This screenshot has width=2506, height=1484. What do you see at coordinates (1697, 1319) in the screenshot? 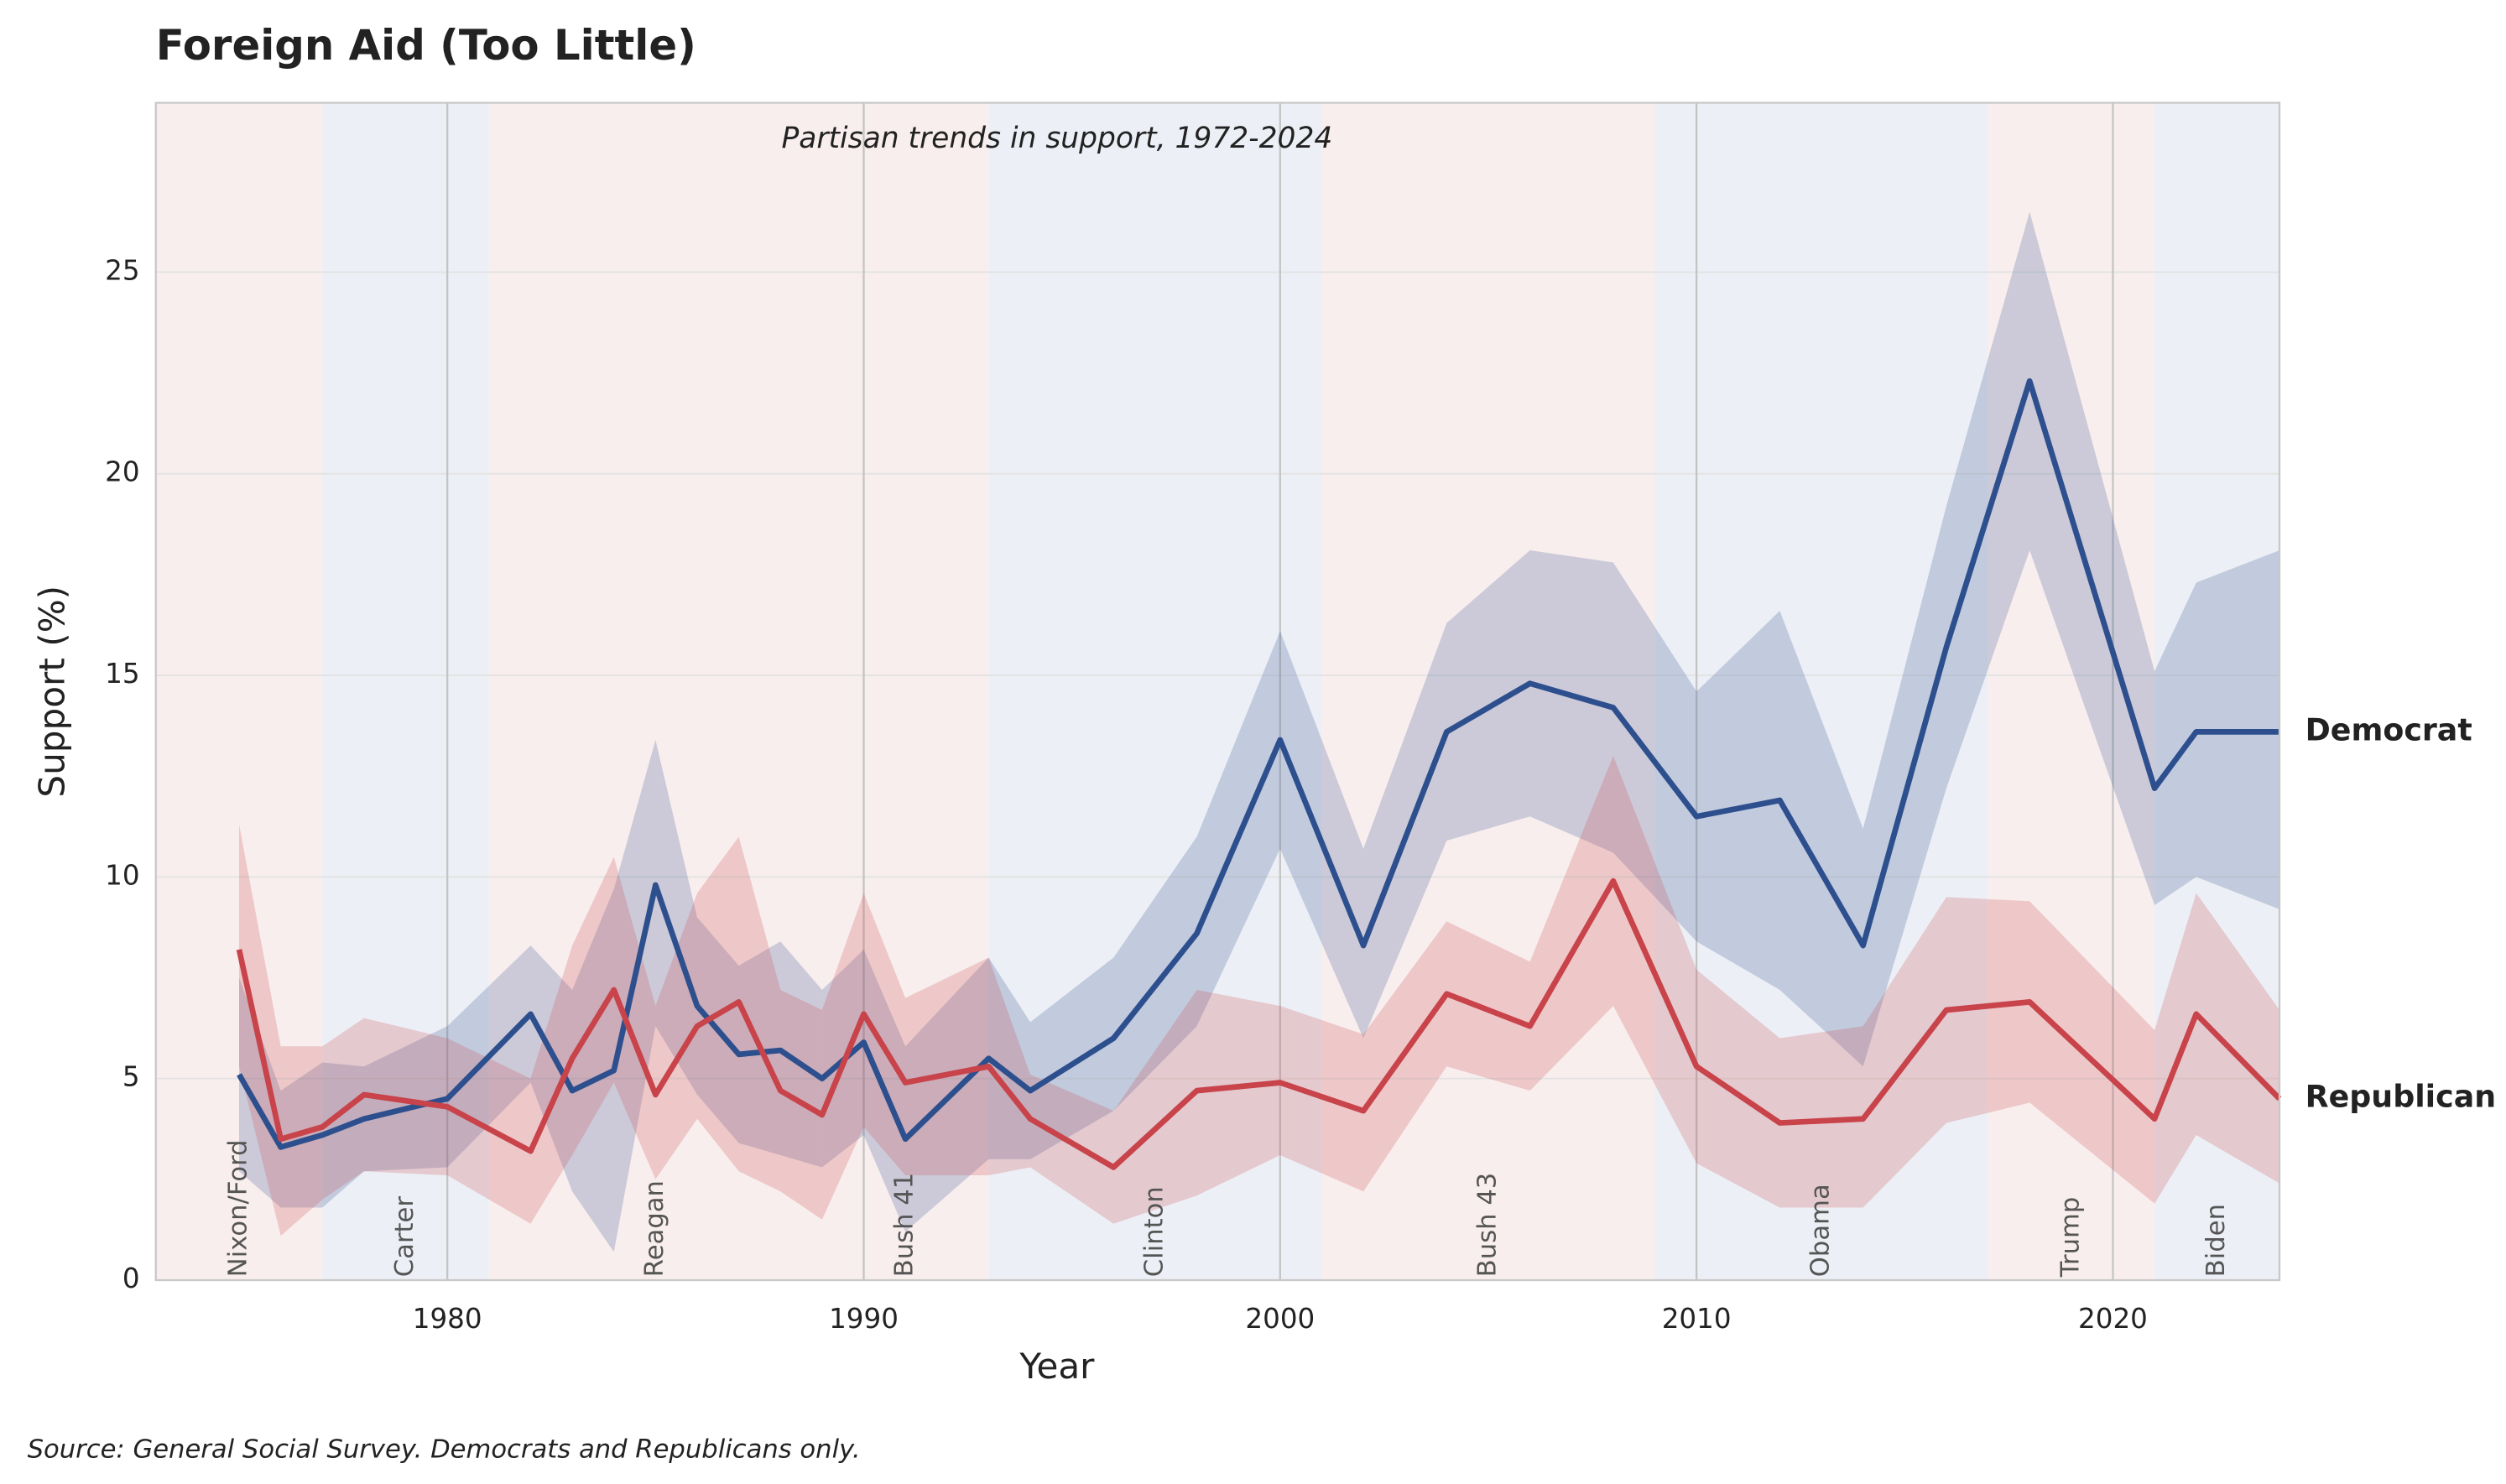
I see `x-tick-label: 2010` at bounding box center [1697, 1319].